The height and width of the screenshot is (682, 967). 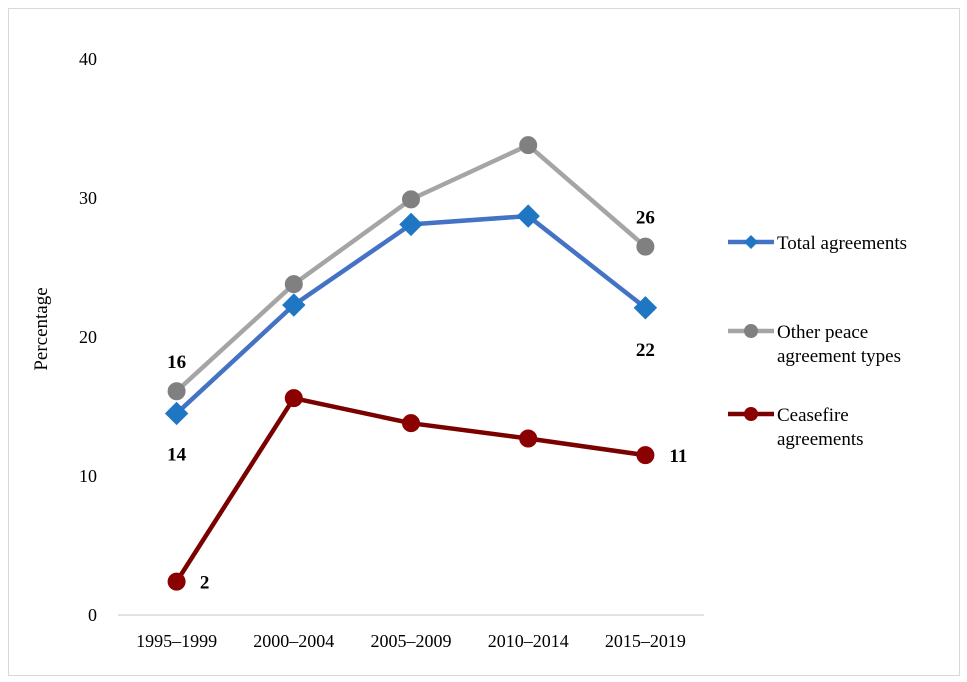 What do you see at coordinates (842, 243) in the screenshot?
I see `legend-label: Total agreements` at bounding box center [842, 243].